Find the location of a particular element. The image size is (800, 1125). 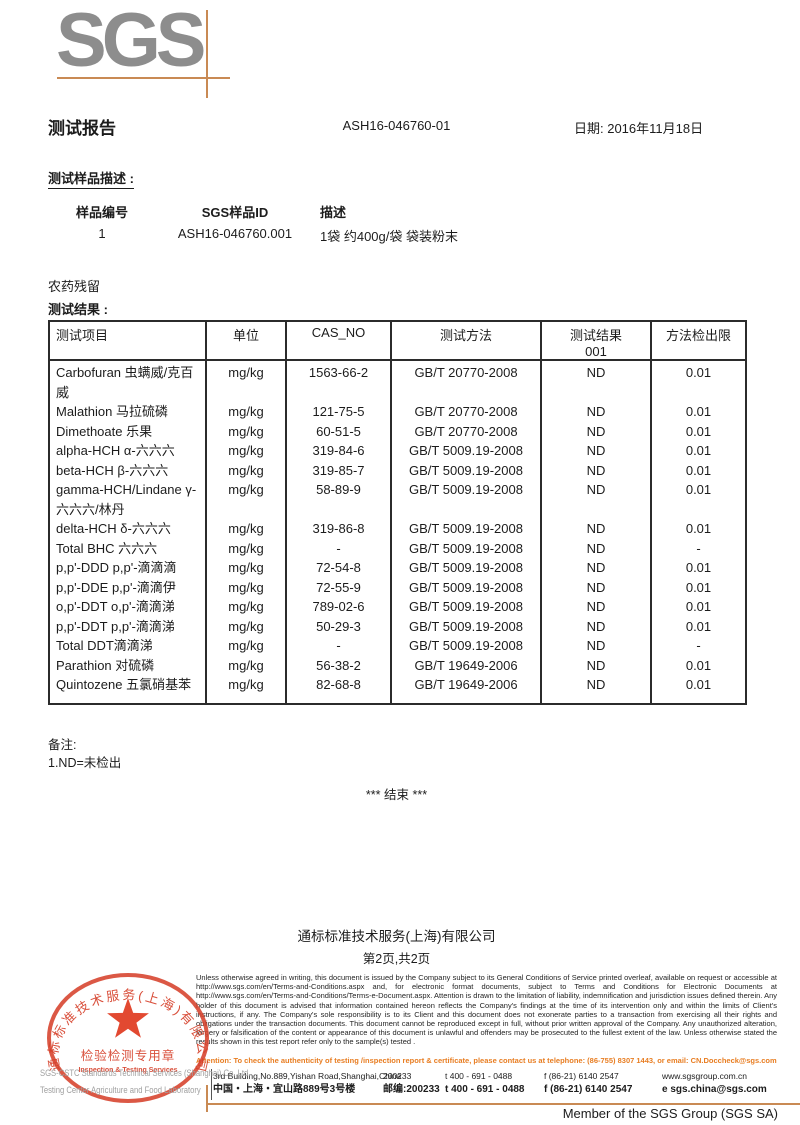

sample-description-heading: 测试样品描述 : is located at coordinates (91, 178).